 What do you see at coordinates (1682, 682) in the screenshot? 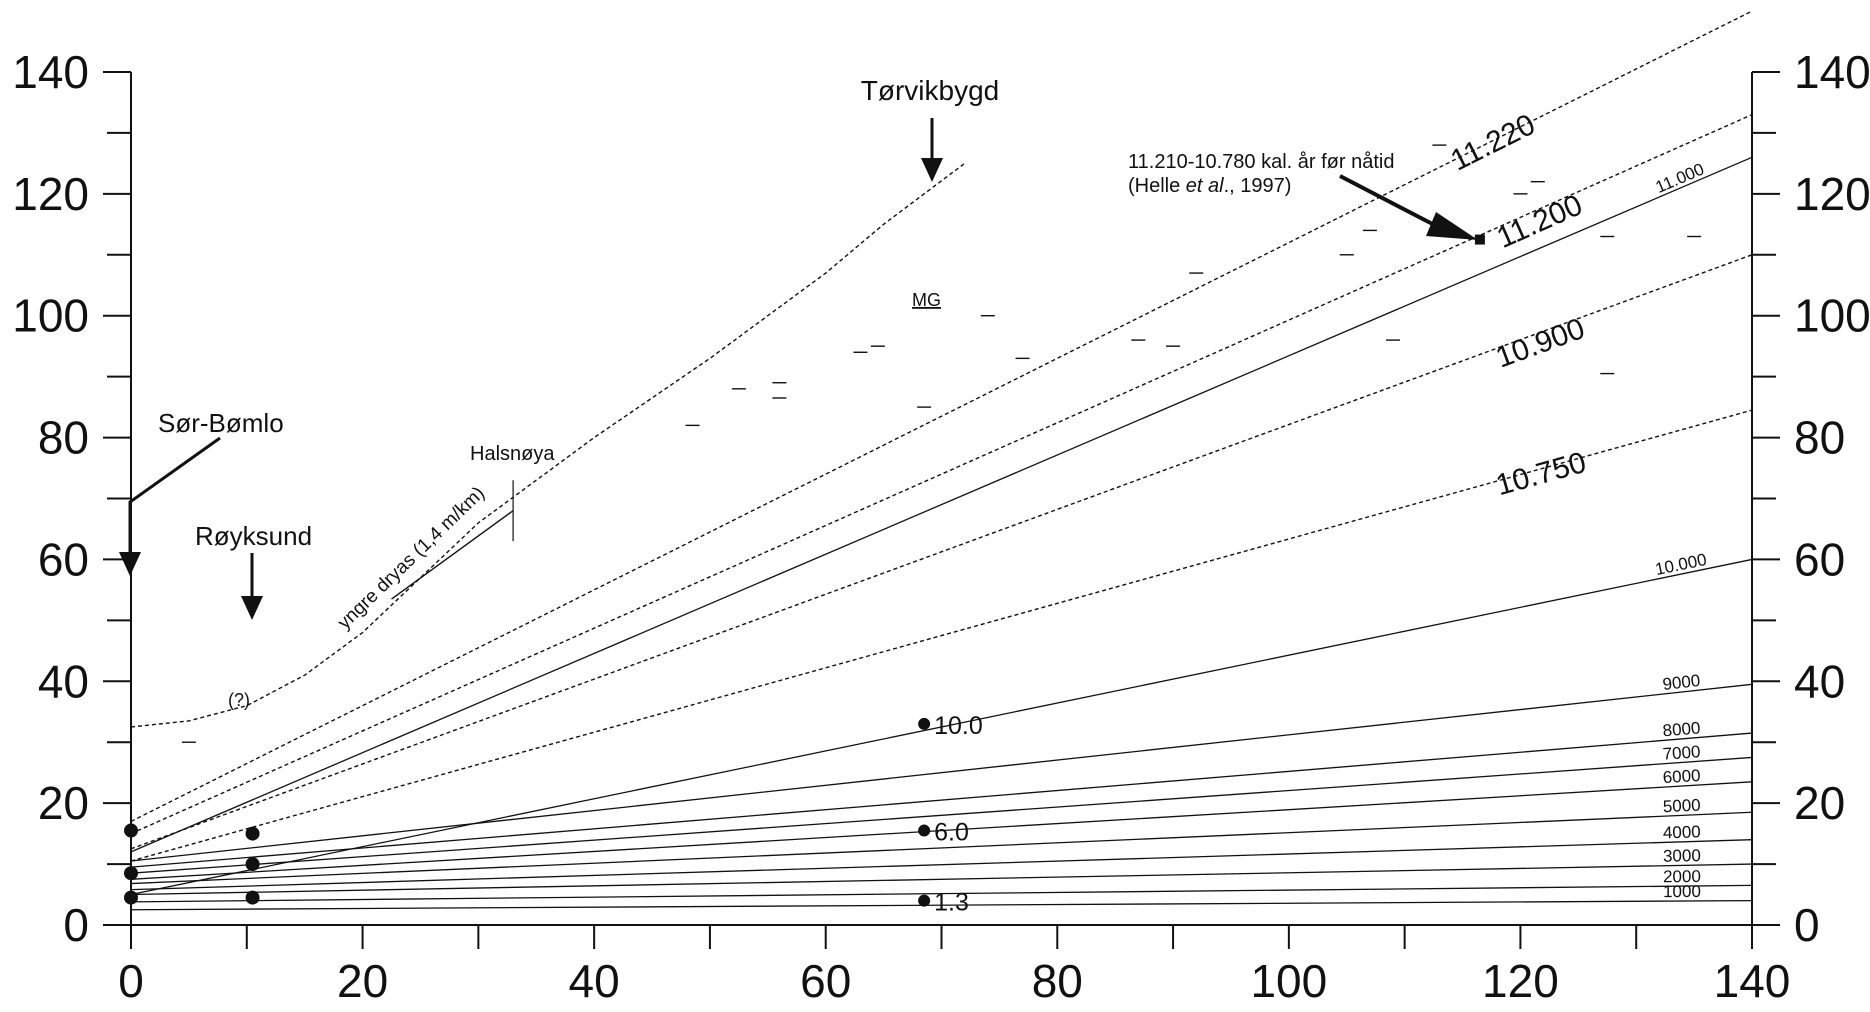
I see `series-label-9000: 9000` at bounding box center [1682, 682].